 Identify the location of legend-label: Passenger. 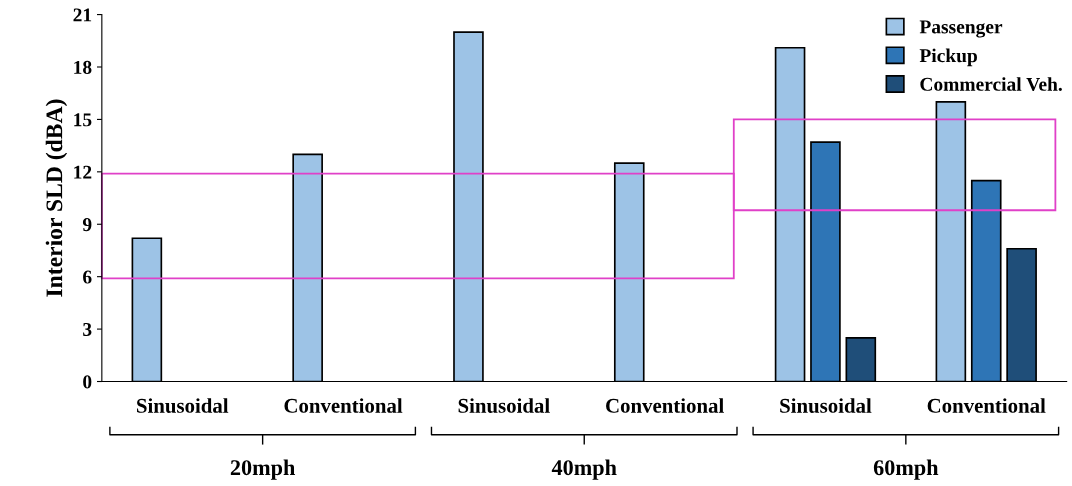
(961, 29).